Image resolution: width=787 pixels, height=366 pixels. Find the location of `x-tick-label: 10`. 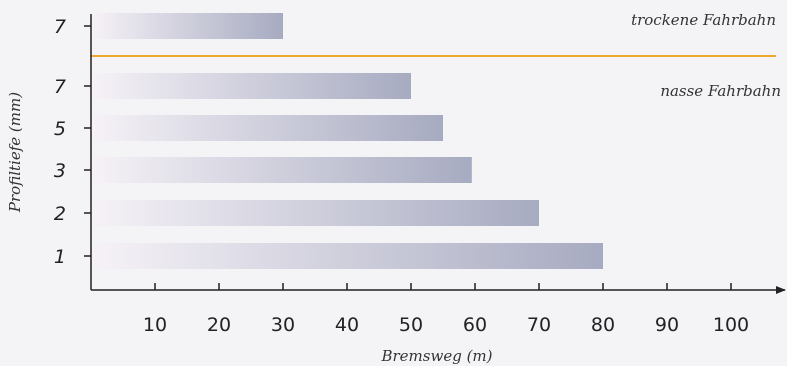

x-tick-label: 10 is located at coordinates (155, 325).